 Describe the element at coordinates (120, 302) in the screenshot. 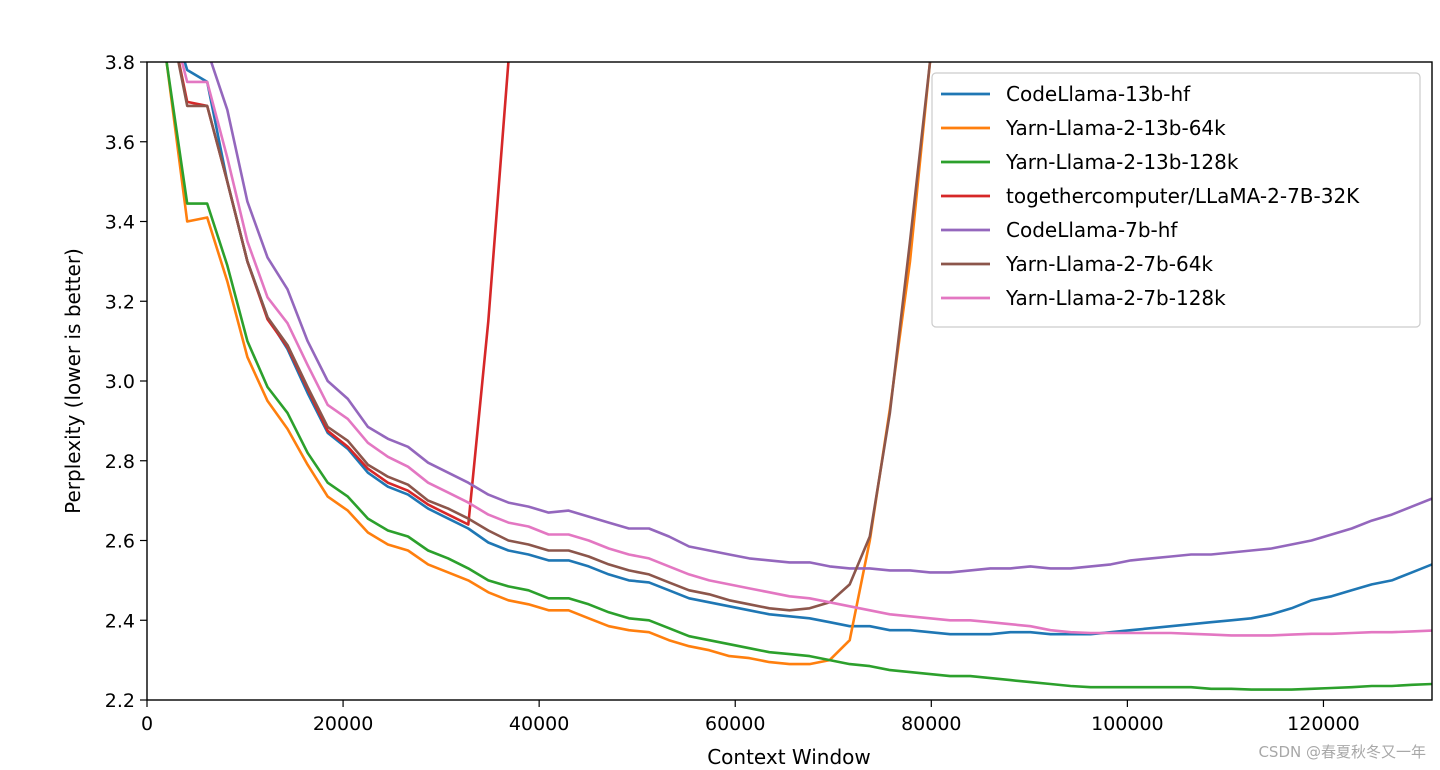

I see `y-tick-label: 3.2` at that location.